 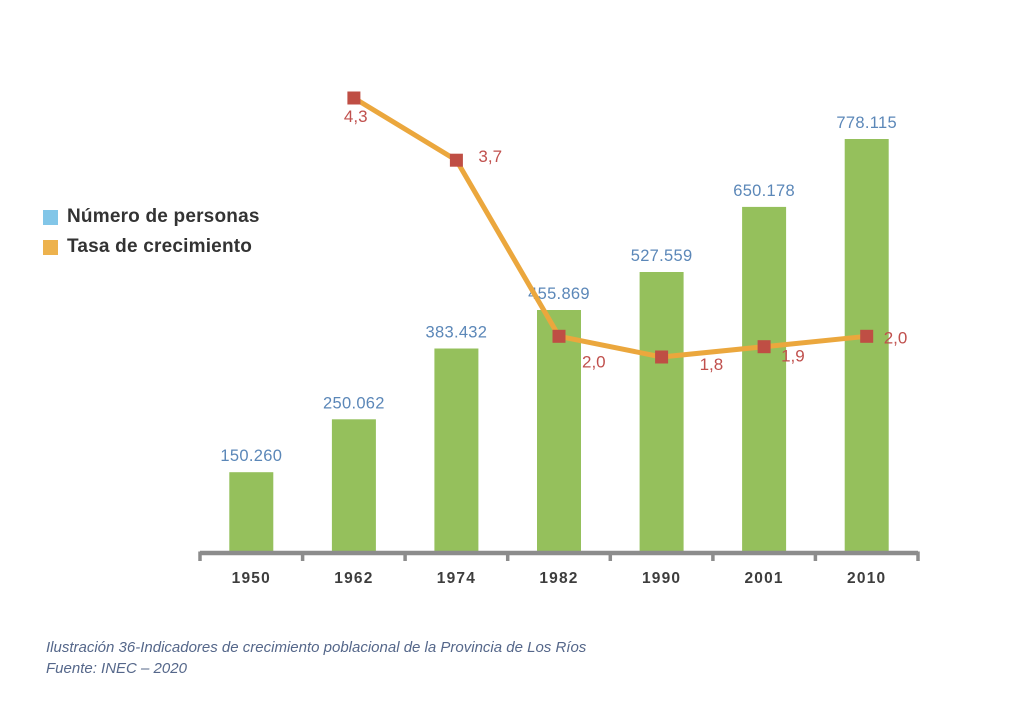 What do you see at coordinates (662, 256) in the screenshot?
I see `bar-value-label-1990: 527.559` at bounding box center [662, 256].